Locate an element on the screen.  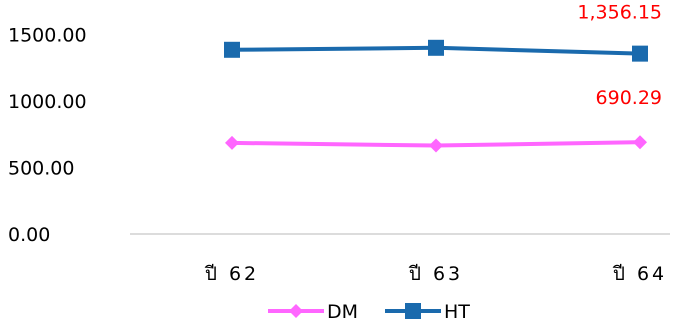
y-tick-label: 500.00 is located at coordinates (41, 169).